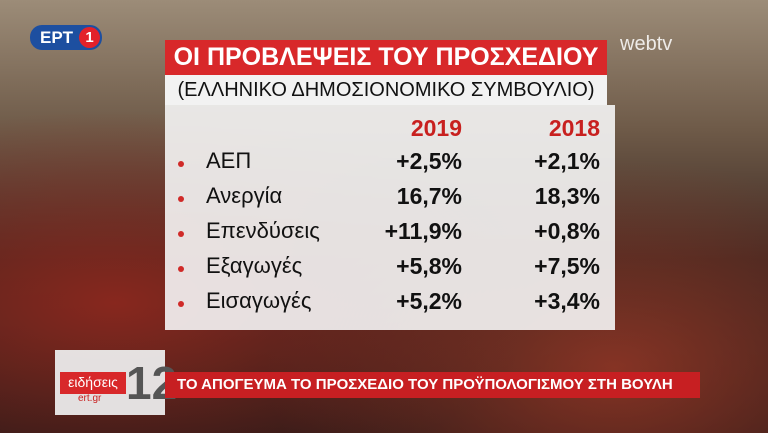  What do you see at coordinates (429, 196) in the screenshot?
I see `cell-value: 16,7%` at bounding box center [429, 196].